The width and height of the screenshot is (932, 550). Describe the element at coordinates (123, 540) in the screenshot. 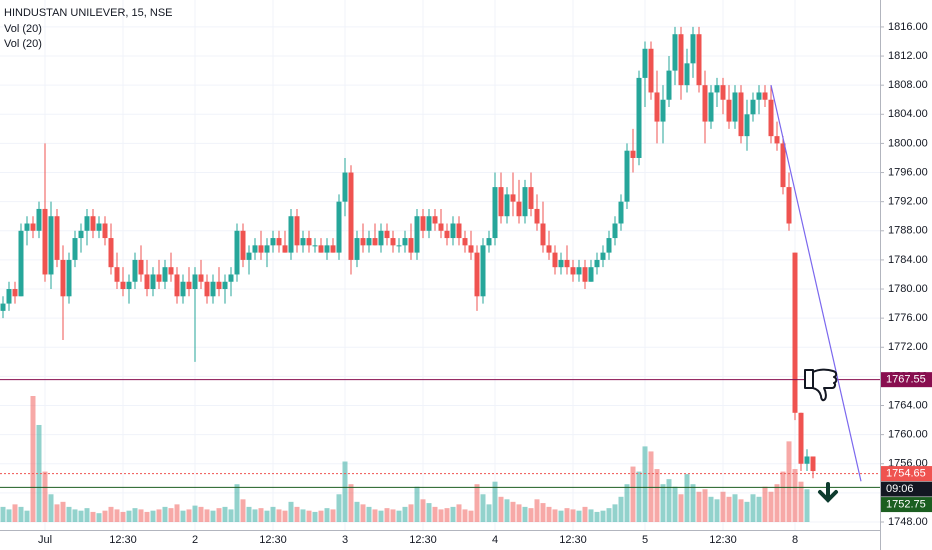

I see `x-tick-label: 12:30` at that location.